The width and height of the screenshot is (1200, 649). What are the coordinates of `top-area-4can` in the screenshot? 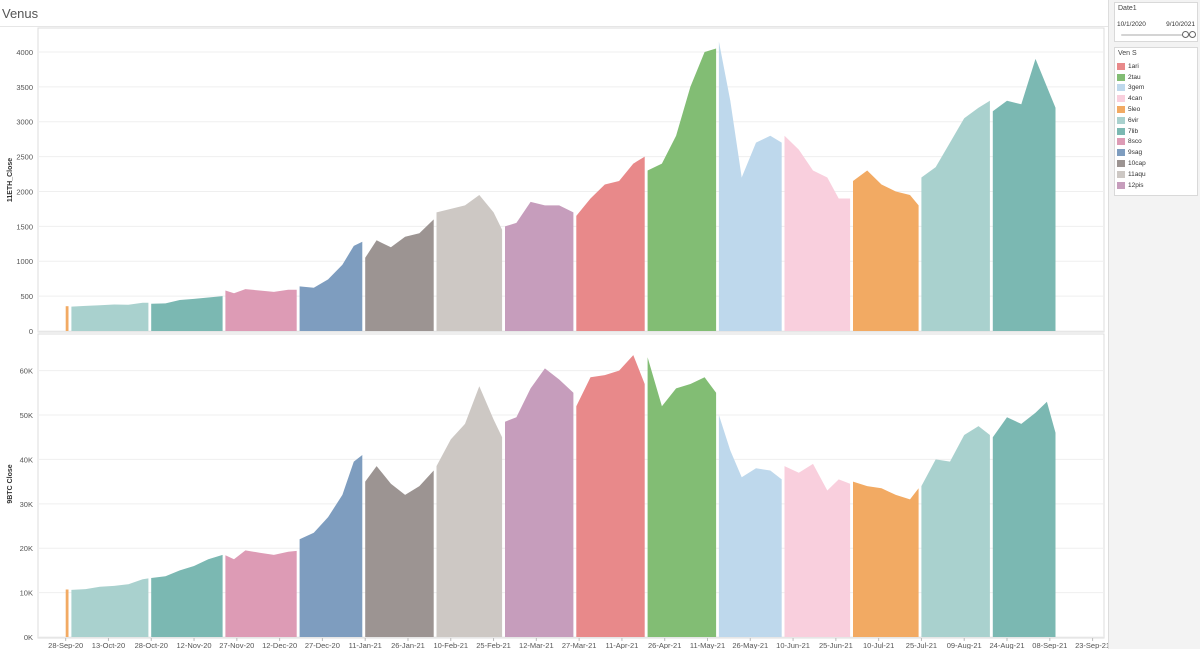 It's located at (817, 233).